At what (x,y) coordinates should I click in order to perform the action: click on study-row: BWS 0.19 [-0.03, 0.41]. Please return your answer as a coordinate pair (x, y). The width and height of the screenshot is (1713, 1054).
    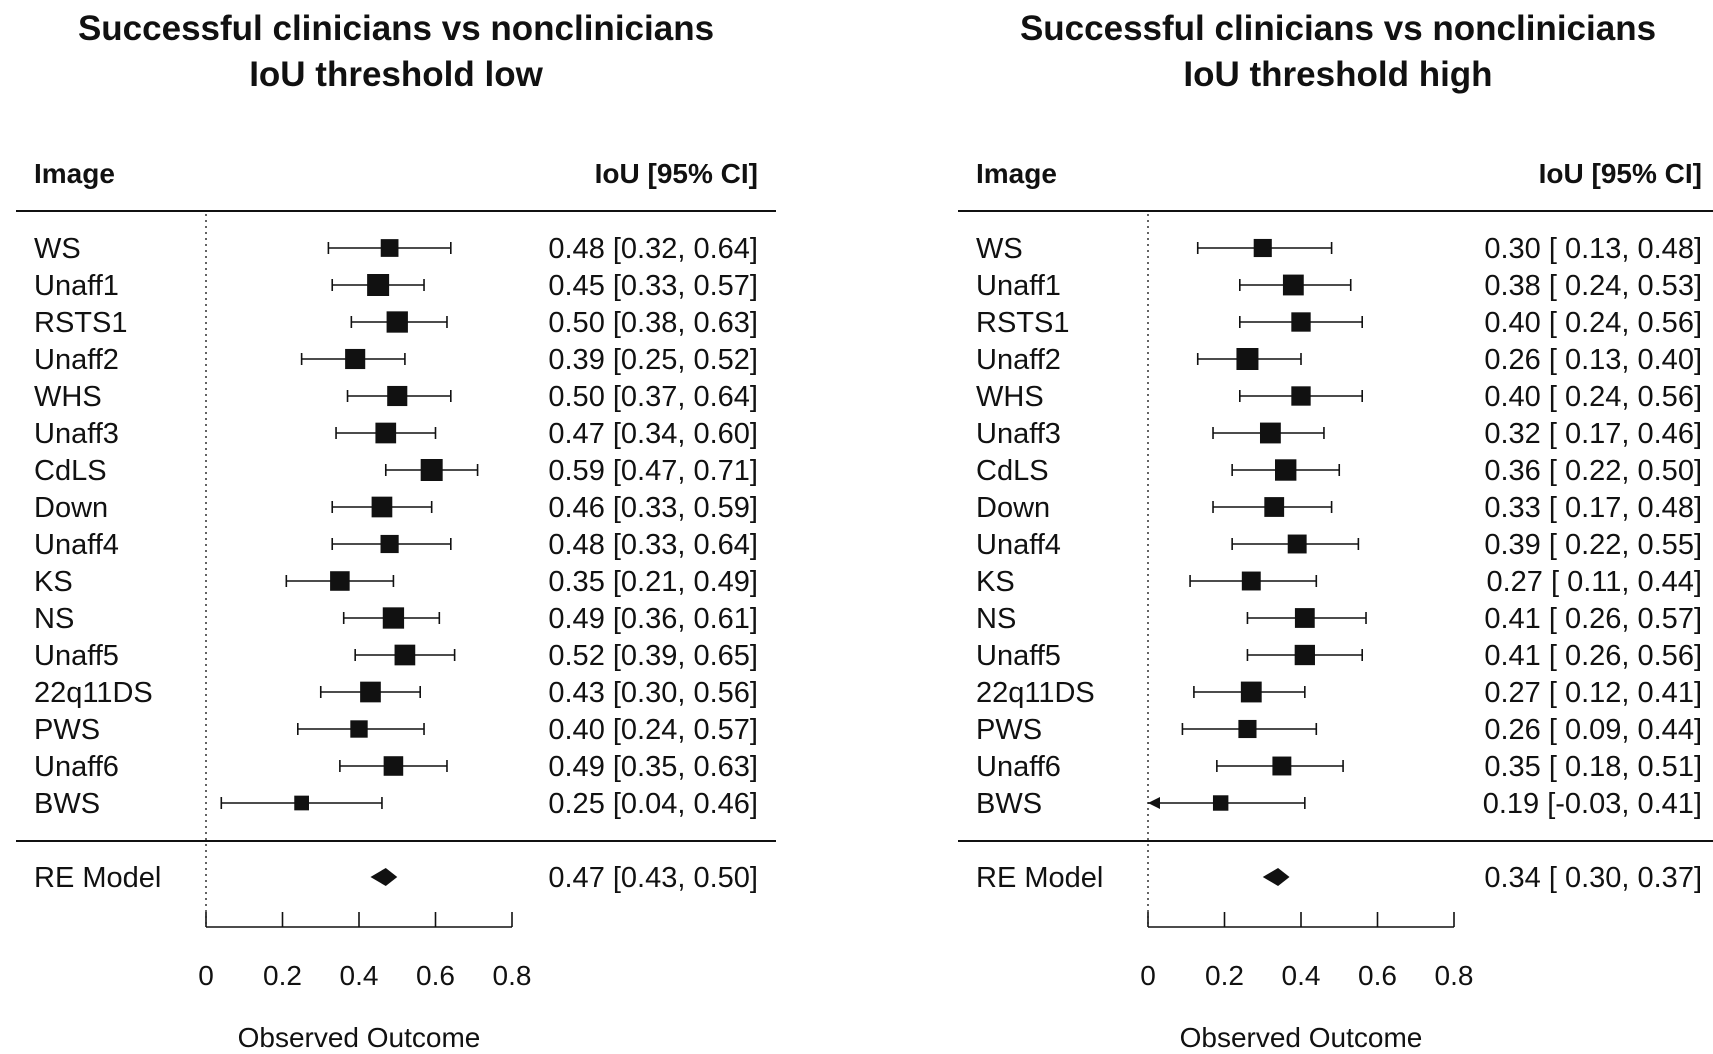
    Looking at the image, I should click on (1339, 804).